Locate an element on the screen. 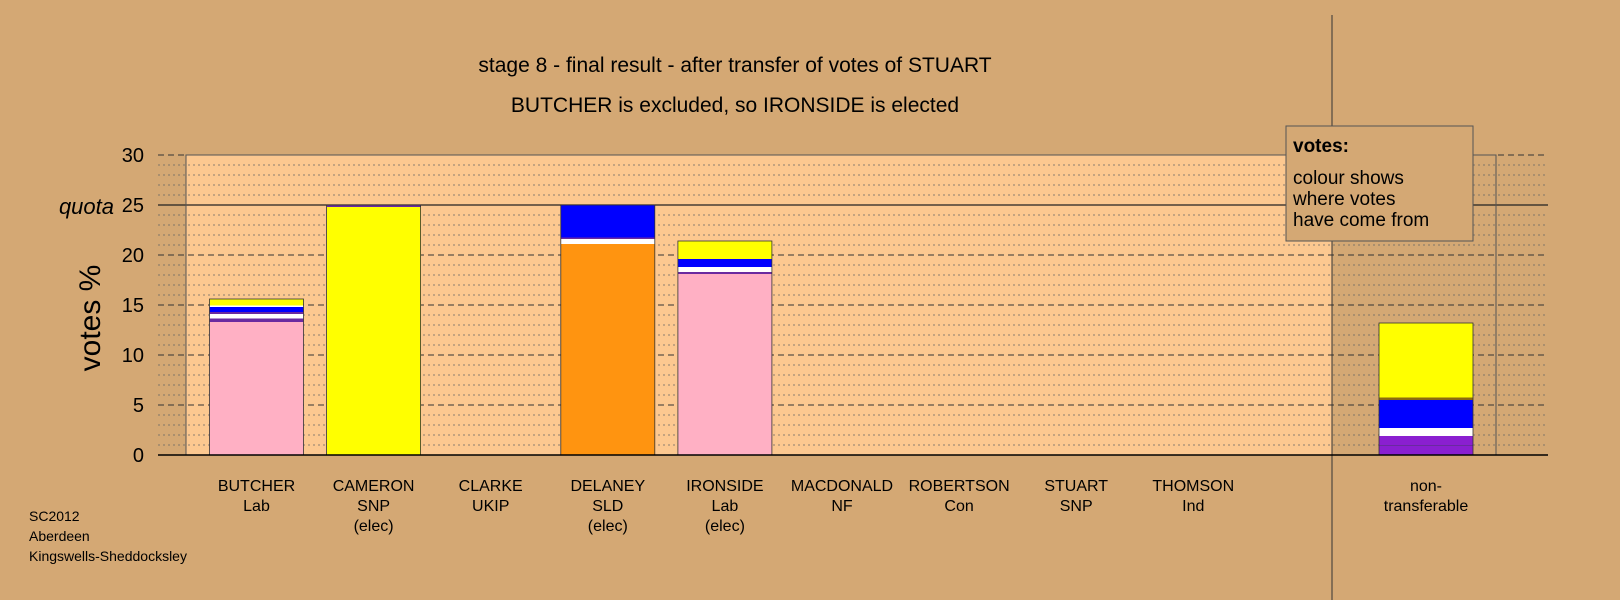 Image resolution: width=1620 pixels, height=600 pixels. bar-butcher is located at coordinates (256, 377).